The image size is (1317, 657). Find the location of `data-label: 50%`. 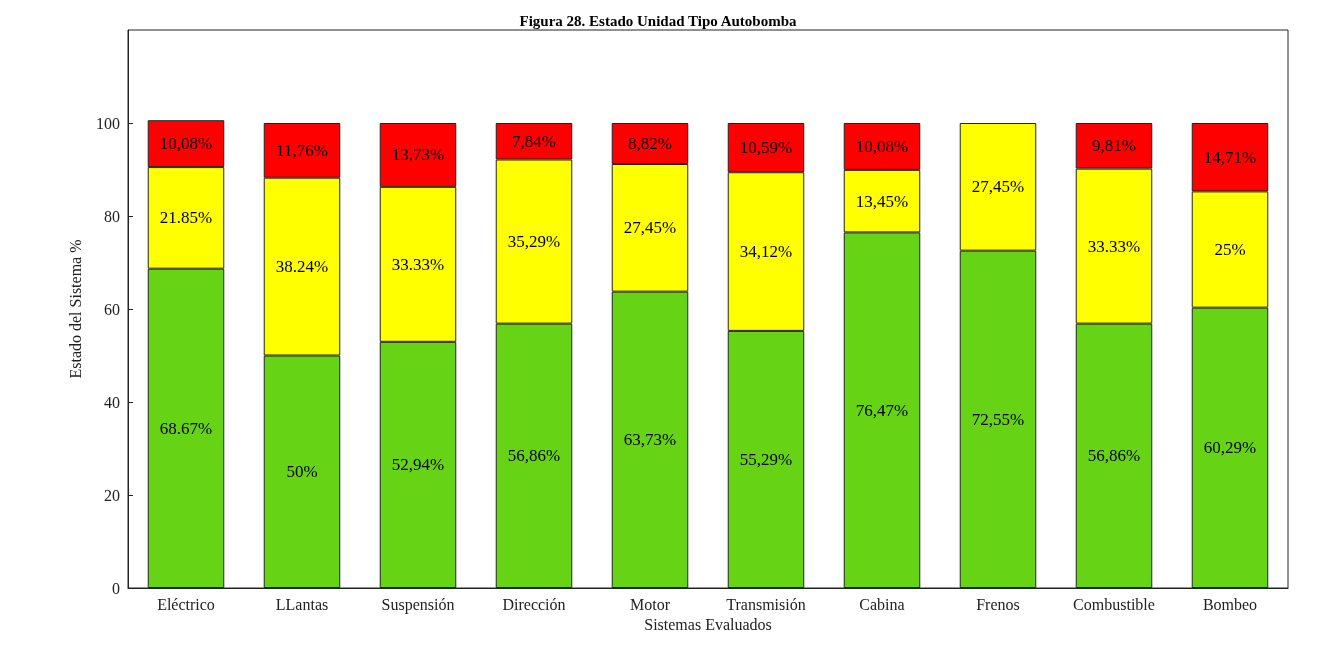

data-label: 50% is located at coordinates (302, 472).